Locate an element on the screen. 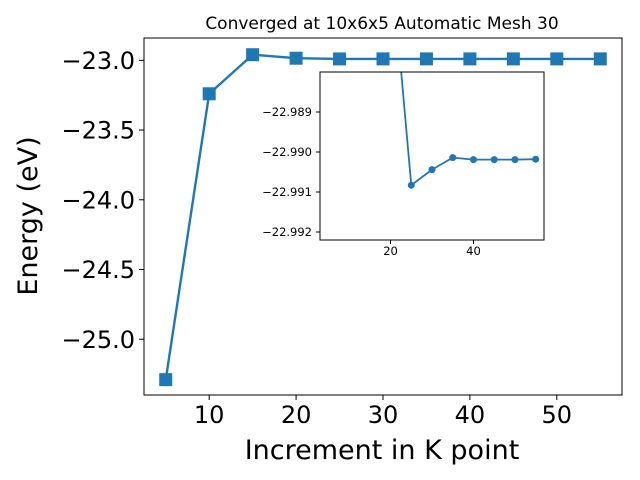 The height and width of the screenshot is (480, 640). inset-y-ticks: −22.992 −22.991 −22.990 −22.989 is located at coordinates (291, 172).